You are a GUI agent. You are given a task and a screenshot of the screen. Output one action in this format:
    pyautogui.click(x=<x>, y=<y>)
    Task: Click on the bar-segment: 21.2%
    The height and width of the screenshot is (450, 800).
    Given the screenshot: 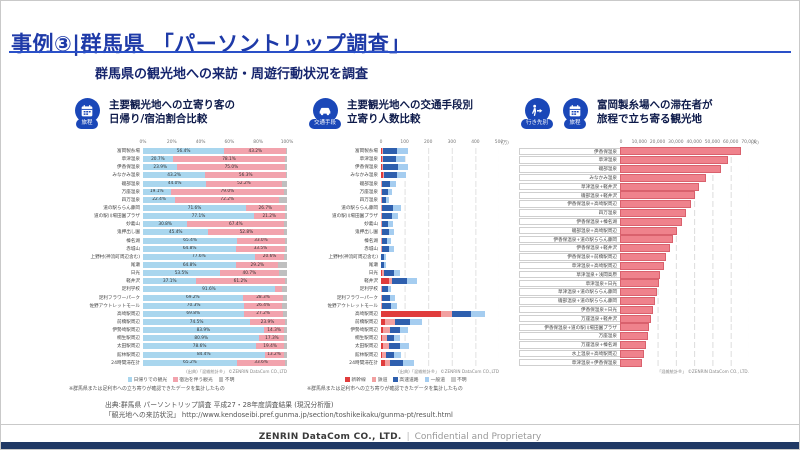 What is the action you would take?
    pyautogui.click(x=269, y=216)
    